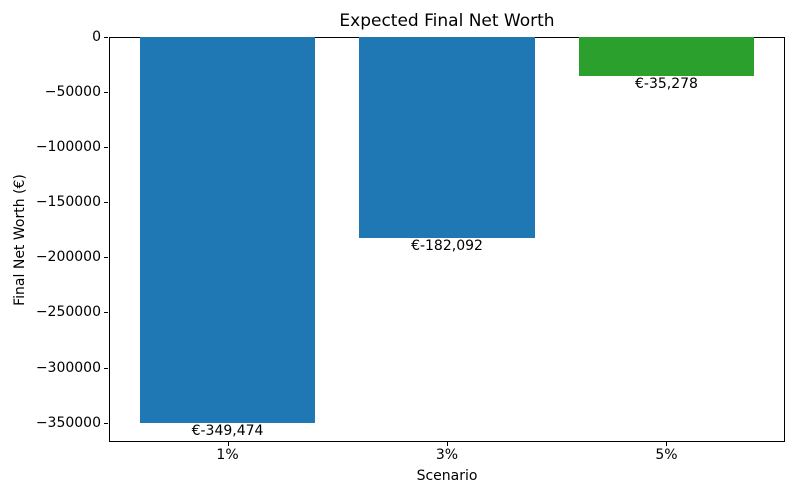 The height and width of the screenshot is (500, 800). I want to click on chart-title: Expected Final Net Worth, so click(447, 21).